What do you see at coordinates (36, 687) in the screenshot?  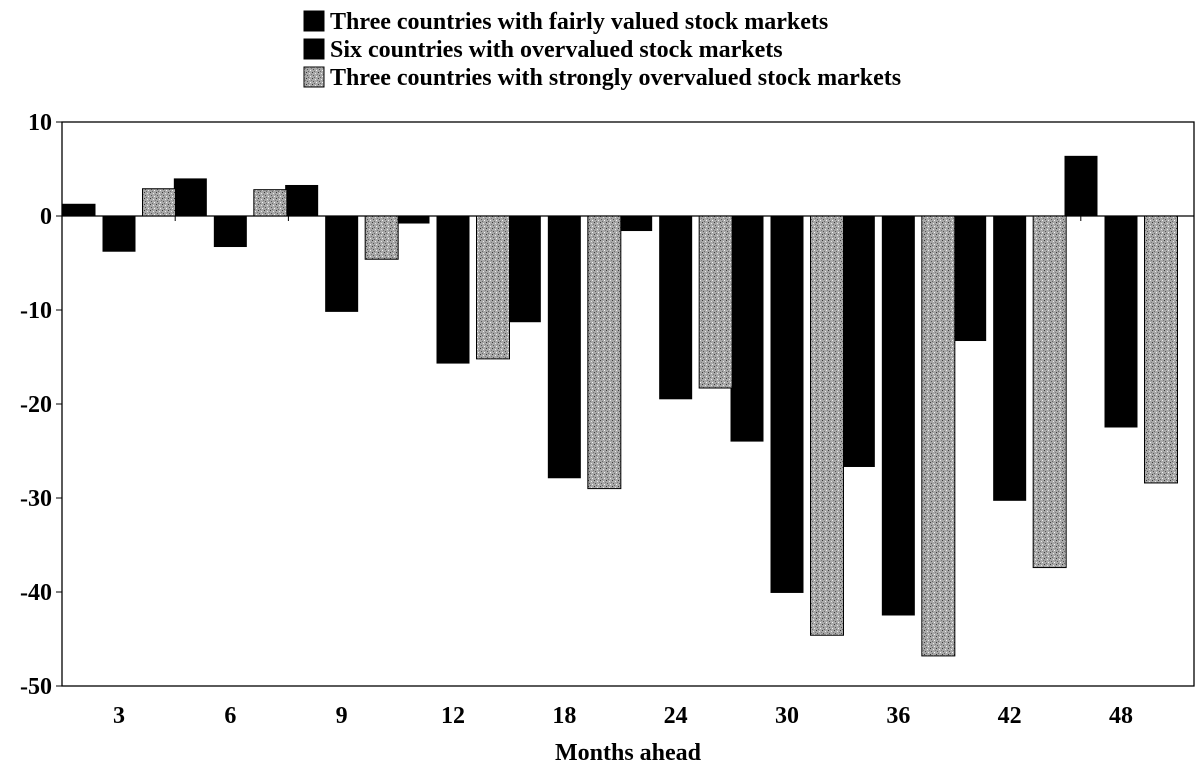 I see `y-tick-label--50: -50` at bounding box center [36, 687].